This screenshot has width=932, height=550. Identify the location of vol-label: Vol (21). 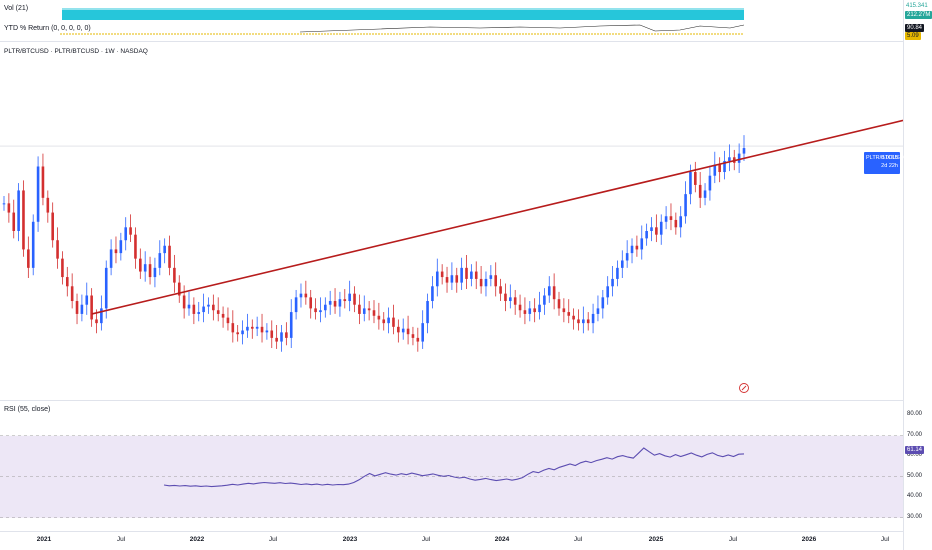
(16, 8).